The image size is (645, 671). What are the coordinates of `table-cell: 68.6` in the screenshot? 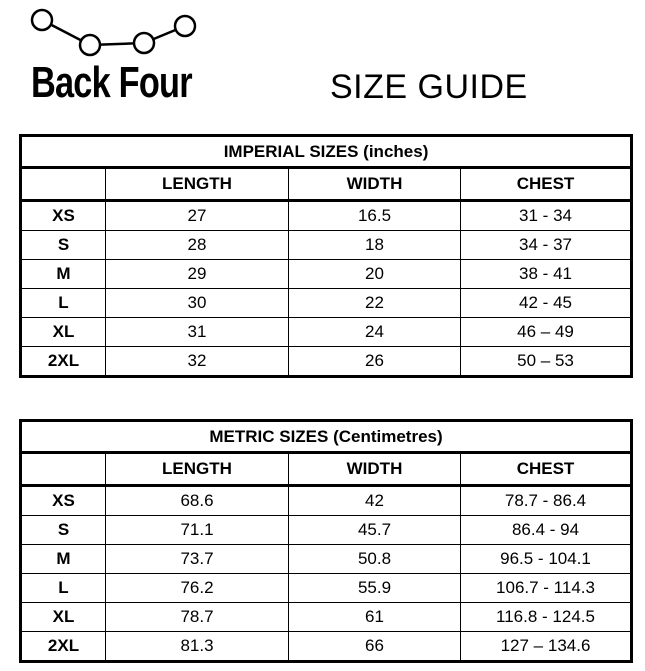 It's located at (197, 500).